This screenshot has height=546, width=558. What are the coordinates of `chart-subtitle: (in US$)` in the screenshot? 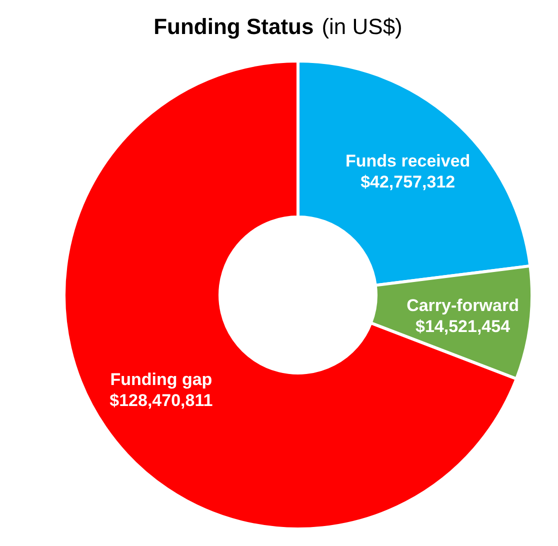 It's located at (362, 26).